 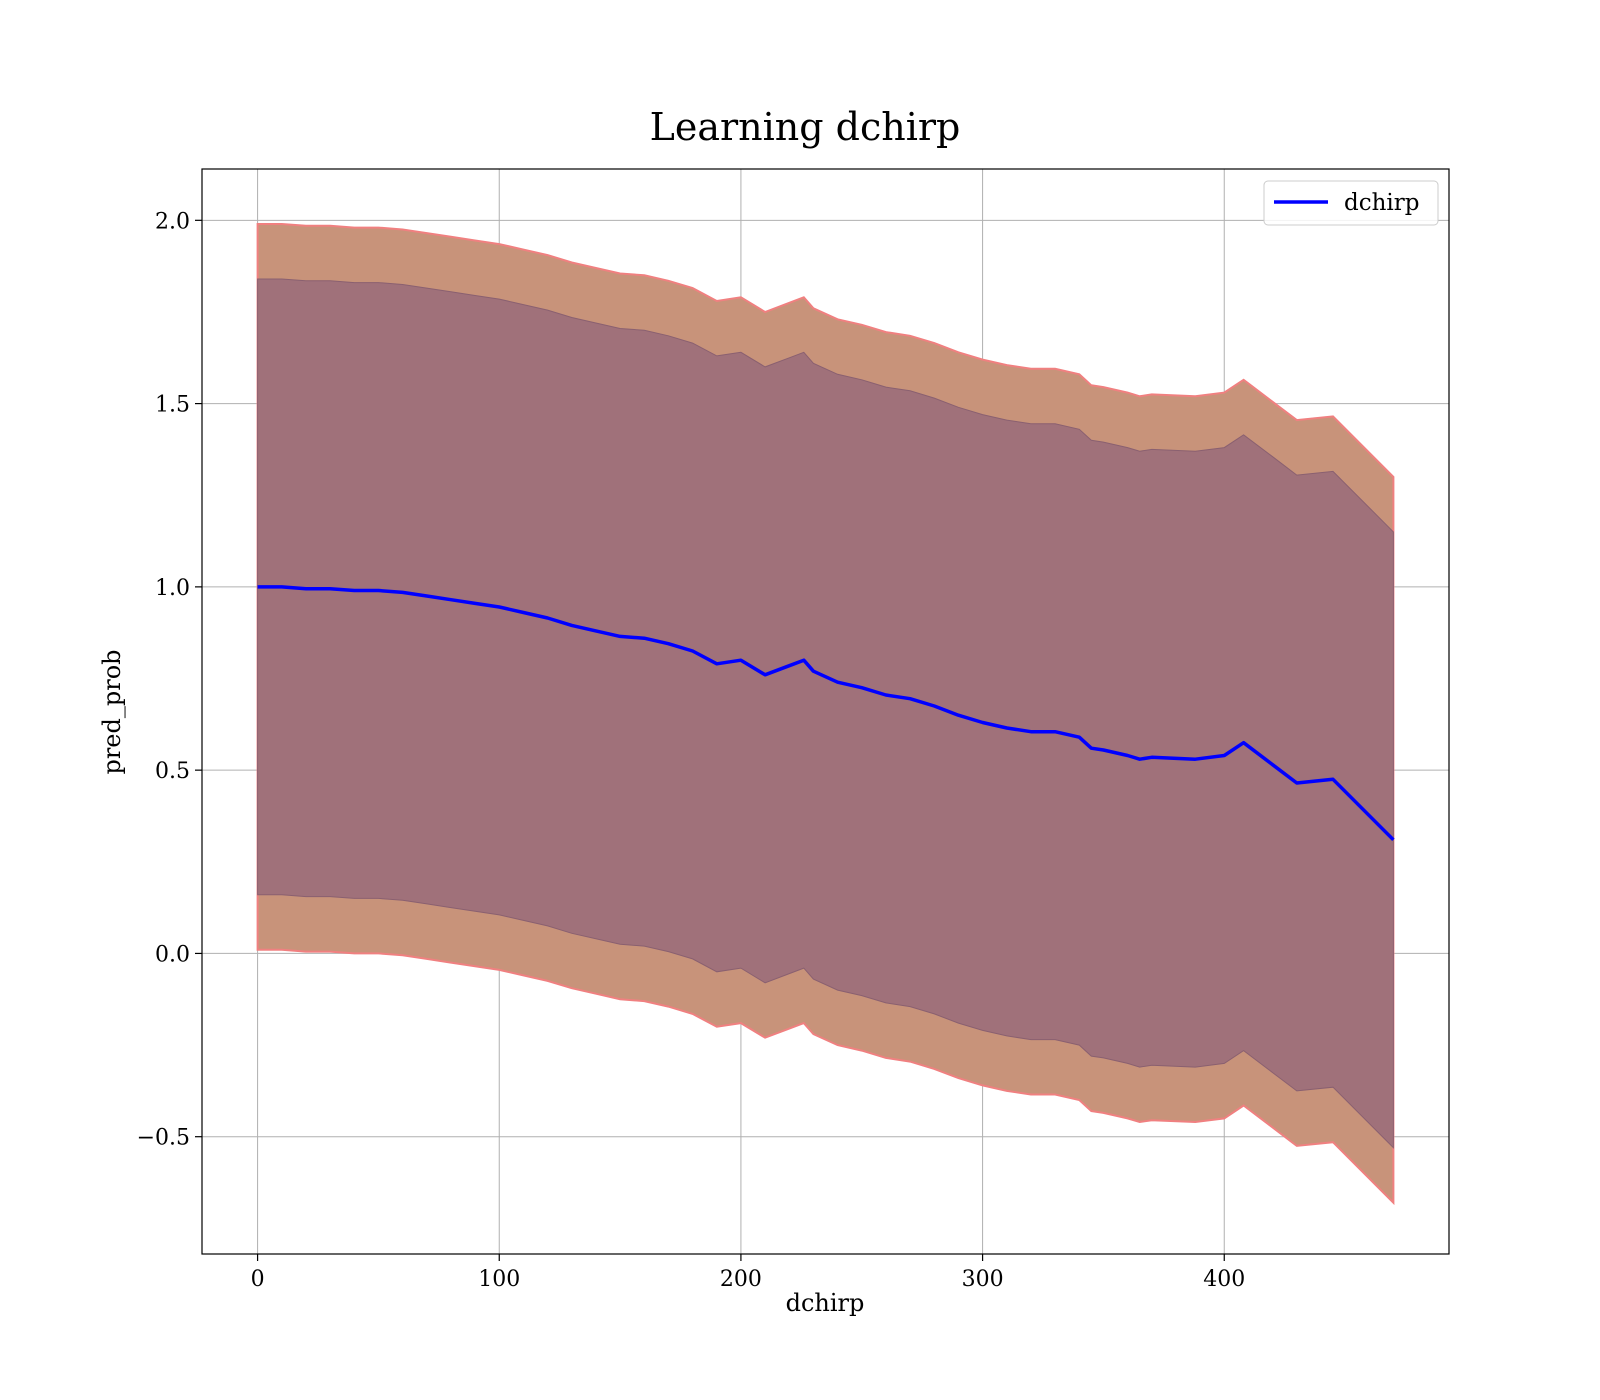 What do you see at coordinates (172, 771) in the screenshot?
I see `y-tick-label: 0.5` at bounding box center [172, 771].